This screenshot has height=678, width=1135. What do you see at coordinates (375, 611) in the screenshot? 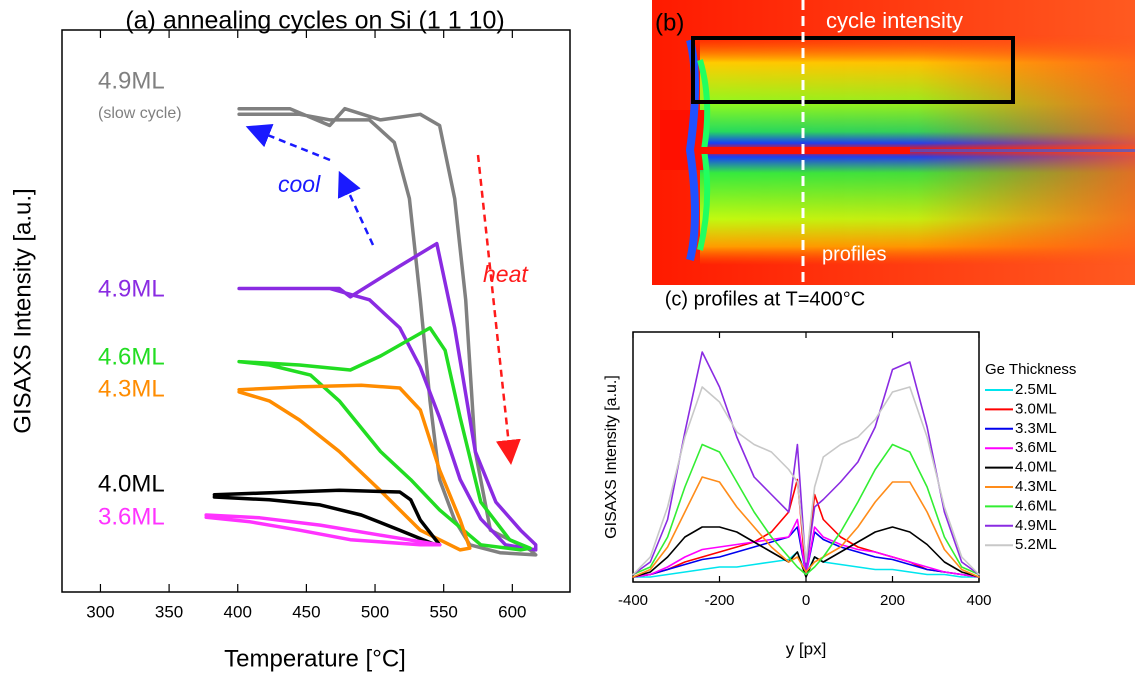
I see `x-tick-label: 500` at bounding box center [375, 611].